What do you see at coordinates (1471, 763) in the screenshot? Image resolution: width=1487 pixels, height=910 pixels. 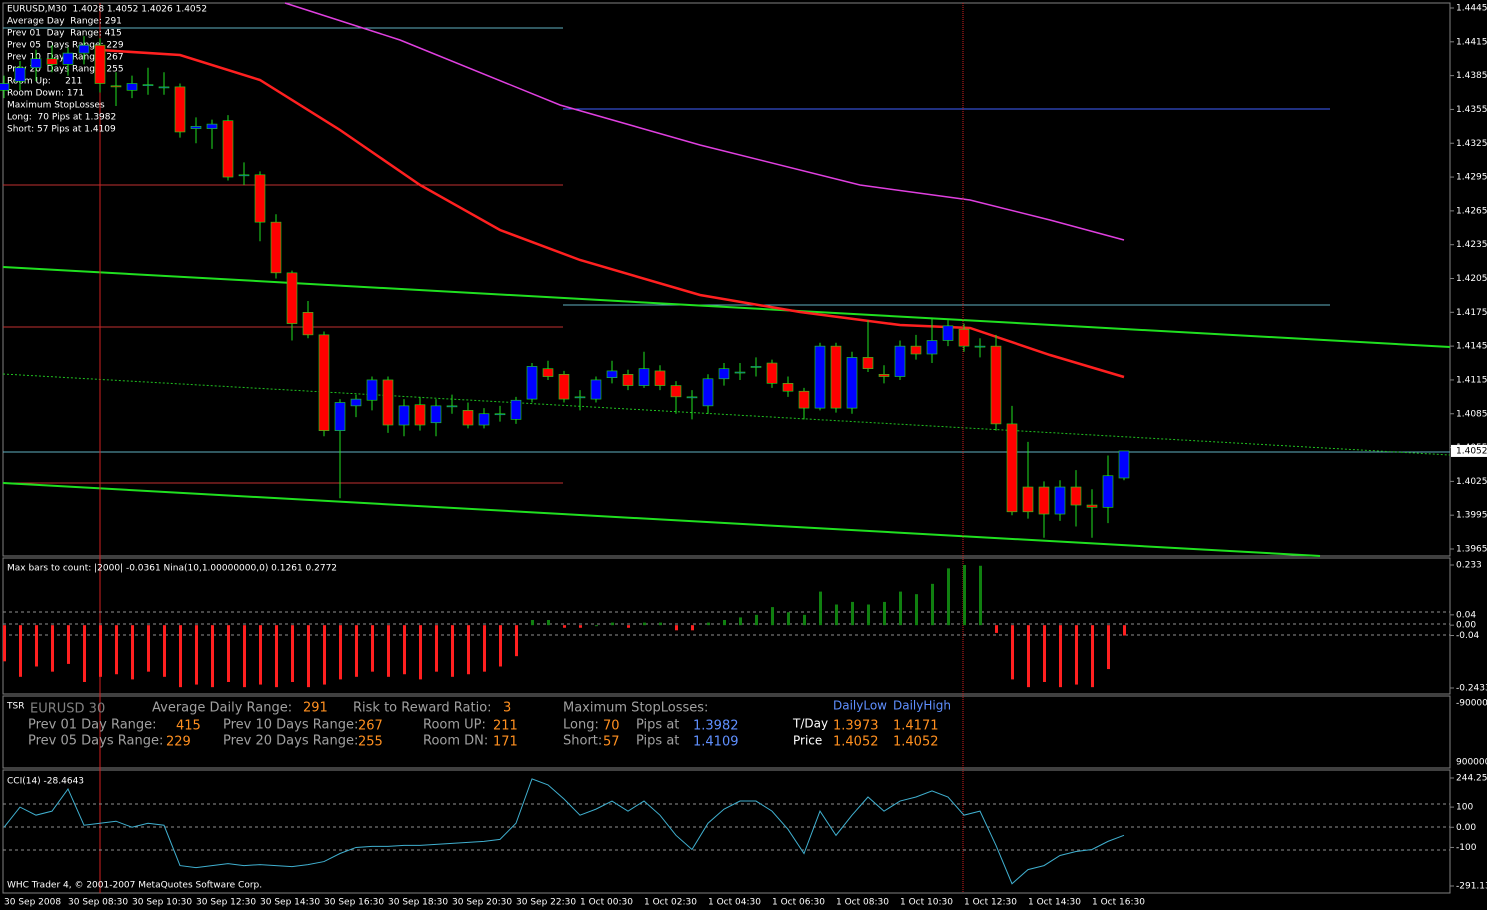 I see `tsr-axis-label: 9000000` at bounding box center [1471, 763].